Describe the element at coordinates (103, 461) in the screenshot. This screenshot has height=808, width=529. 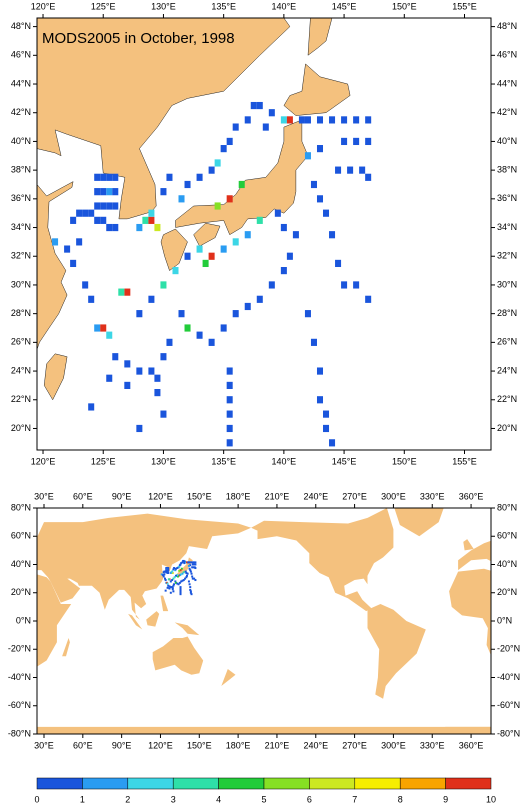
I see `x-tick-label: 125°E` at that location.